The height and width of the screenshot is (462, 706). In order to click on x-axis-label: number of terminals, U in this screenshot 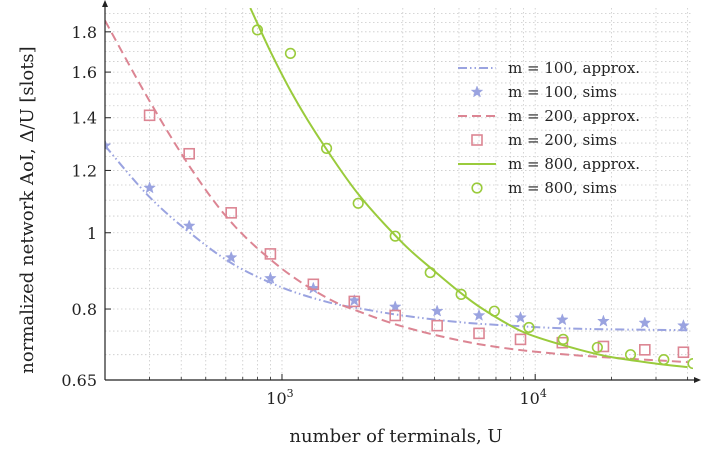, I will do `click(395, 436)`.